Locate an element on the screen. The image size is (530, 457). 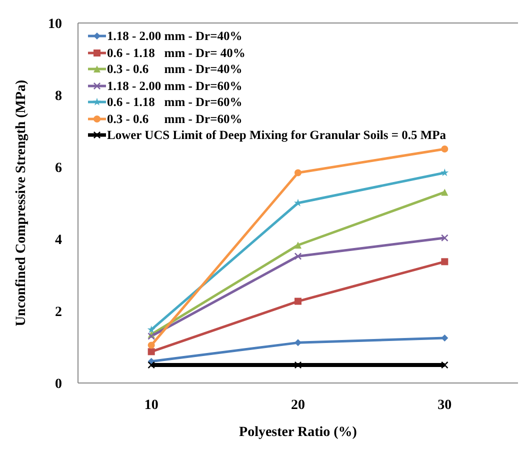
x-tick-label: 10 is located at coordinates (151, 405).